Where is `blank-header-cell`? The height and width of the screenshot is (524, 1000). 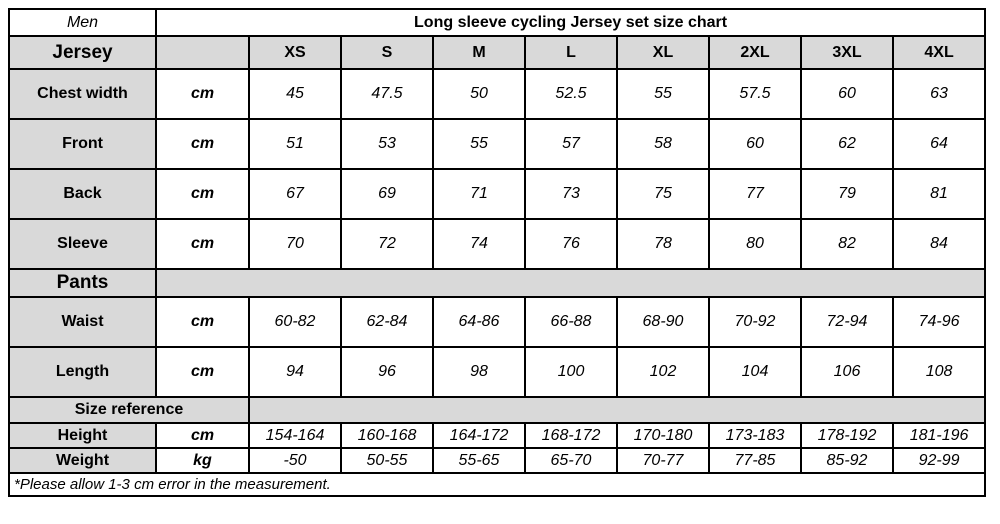
blank-header-cell is located at coordinates (202, 52).